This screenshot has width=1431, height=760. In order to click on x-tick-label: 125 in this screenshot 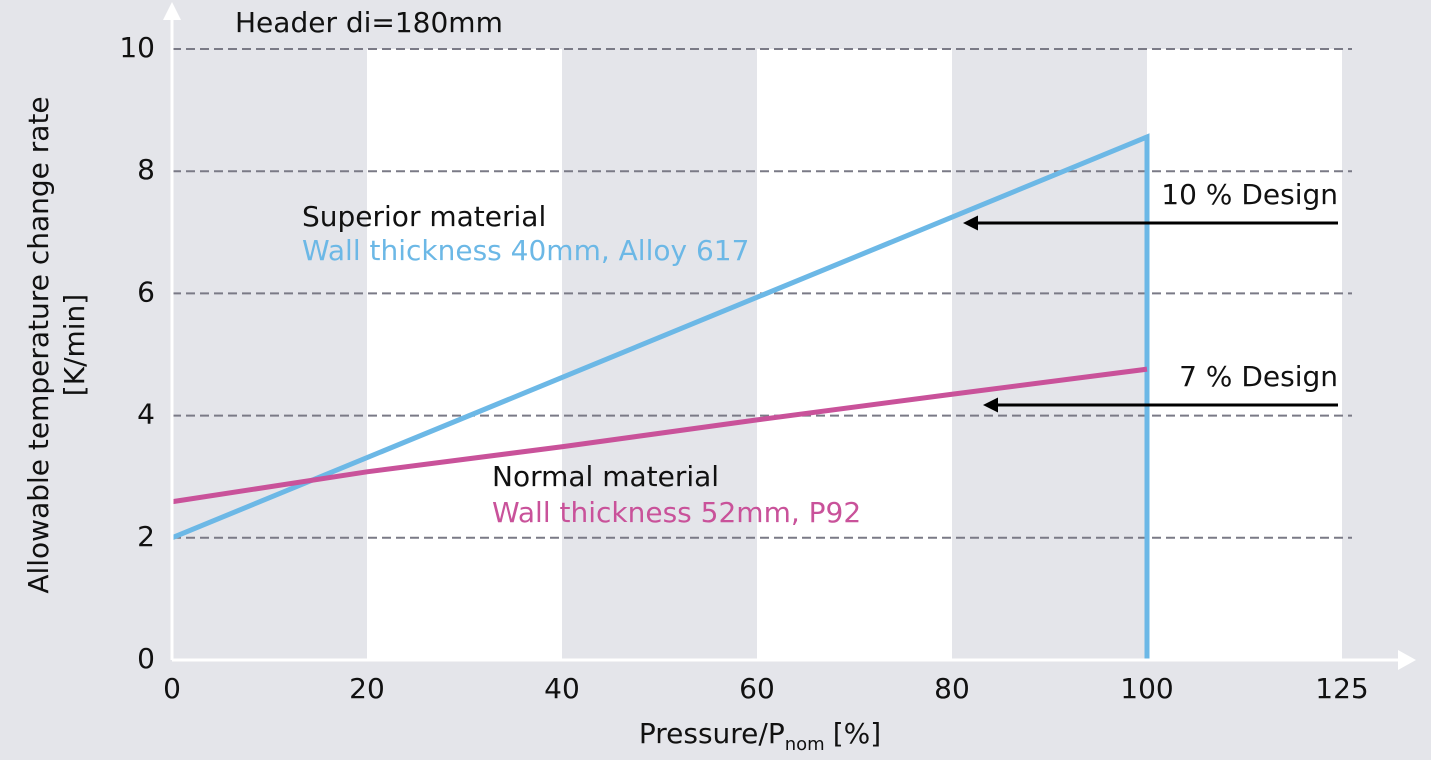, I will do `click(1341, 688)`.